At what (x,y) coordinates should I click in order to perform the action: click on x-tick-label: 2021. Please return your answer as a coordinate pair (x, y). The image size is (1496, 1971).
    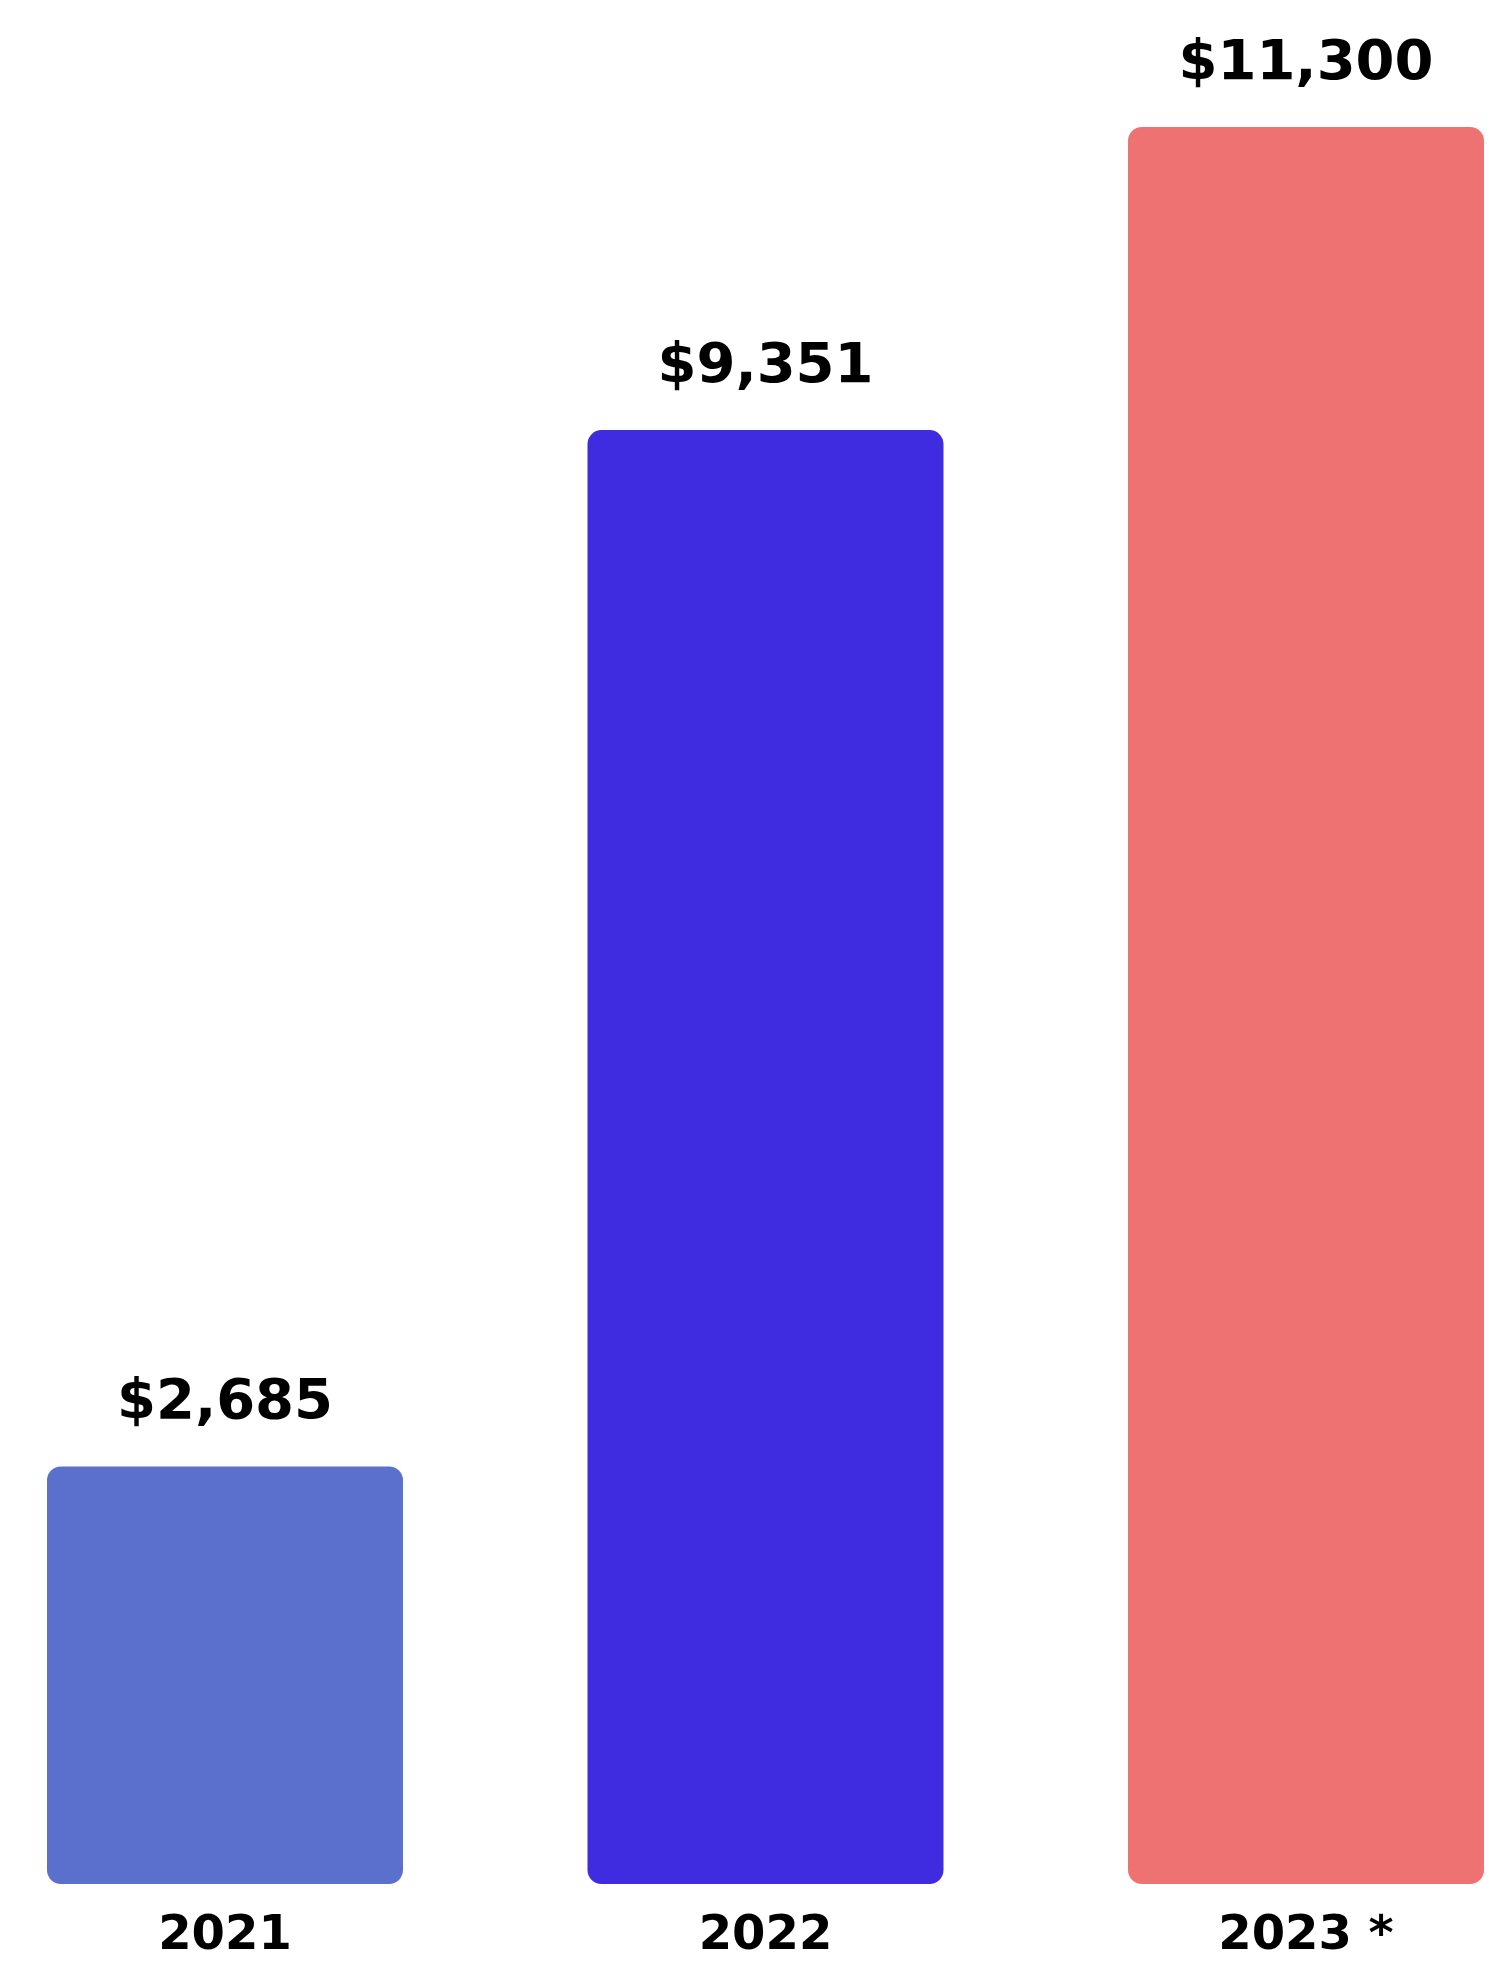
    Looking at the image, I should click on (225, 1932).